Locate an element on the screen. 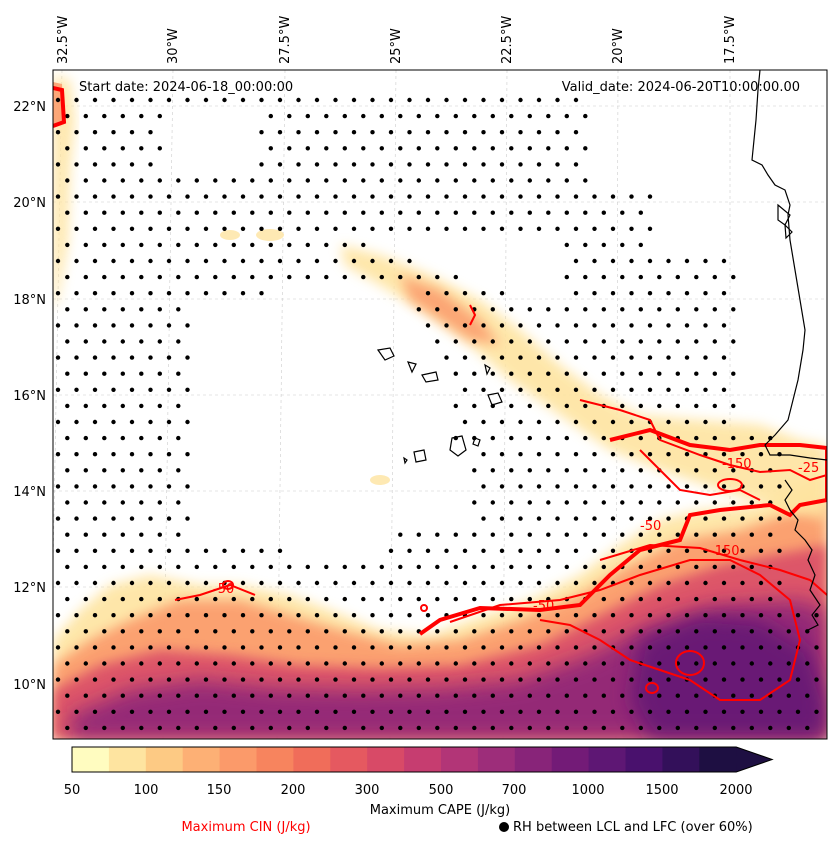  colorbar-segment is located at coordinates (533, 759).